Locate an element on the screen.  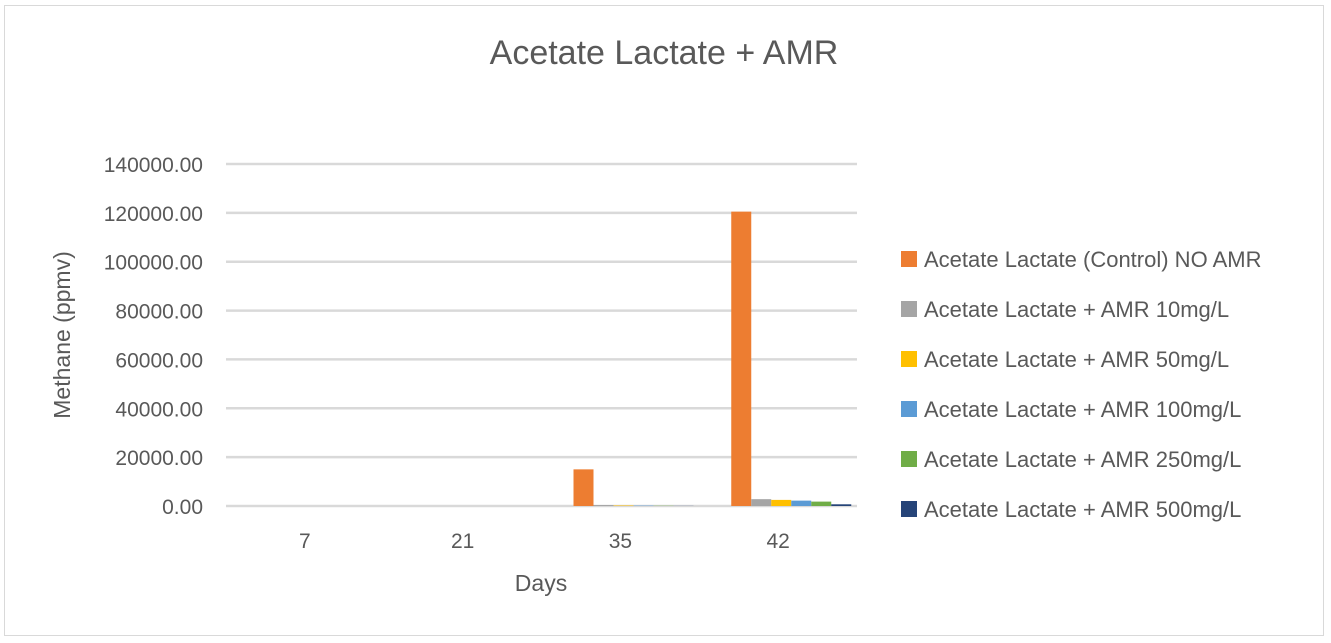
y-tick-label: 60000.00 is located at coordinates (159, 360).